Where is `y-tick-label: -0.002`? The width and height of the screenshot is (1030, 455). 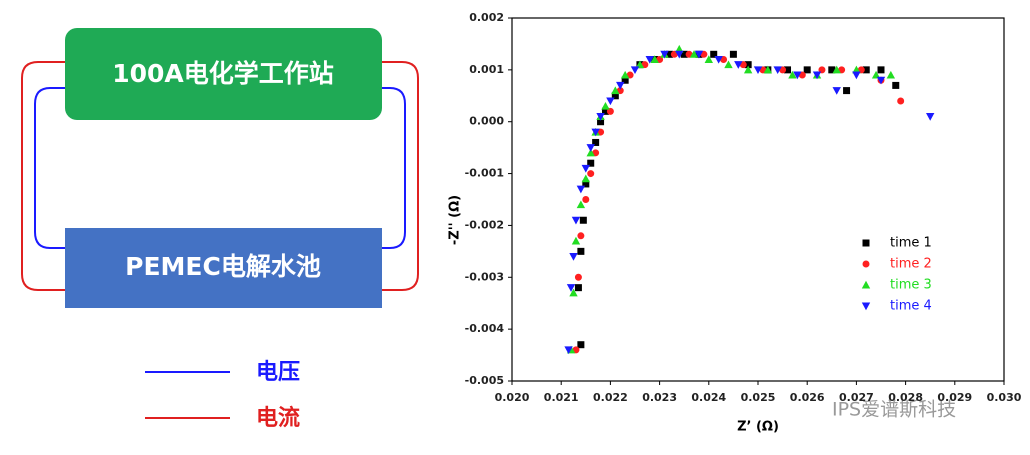 y-tick-label: -0.002 is located at coordinates (484, 224).